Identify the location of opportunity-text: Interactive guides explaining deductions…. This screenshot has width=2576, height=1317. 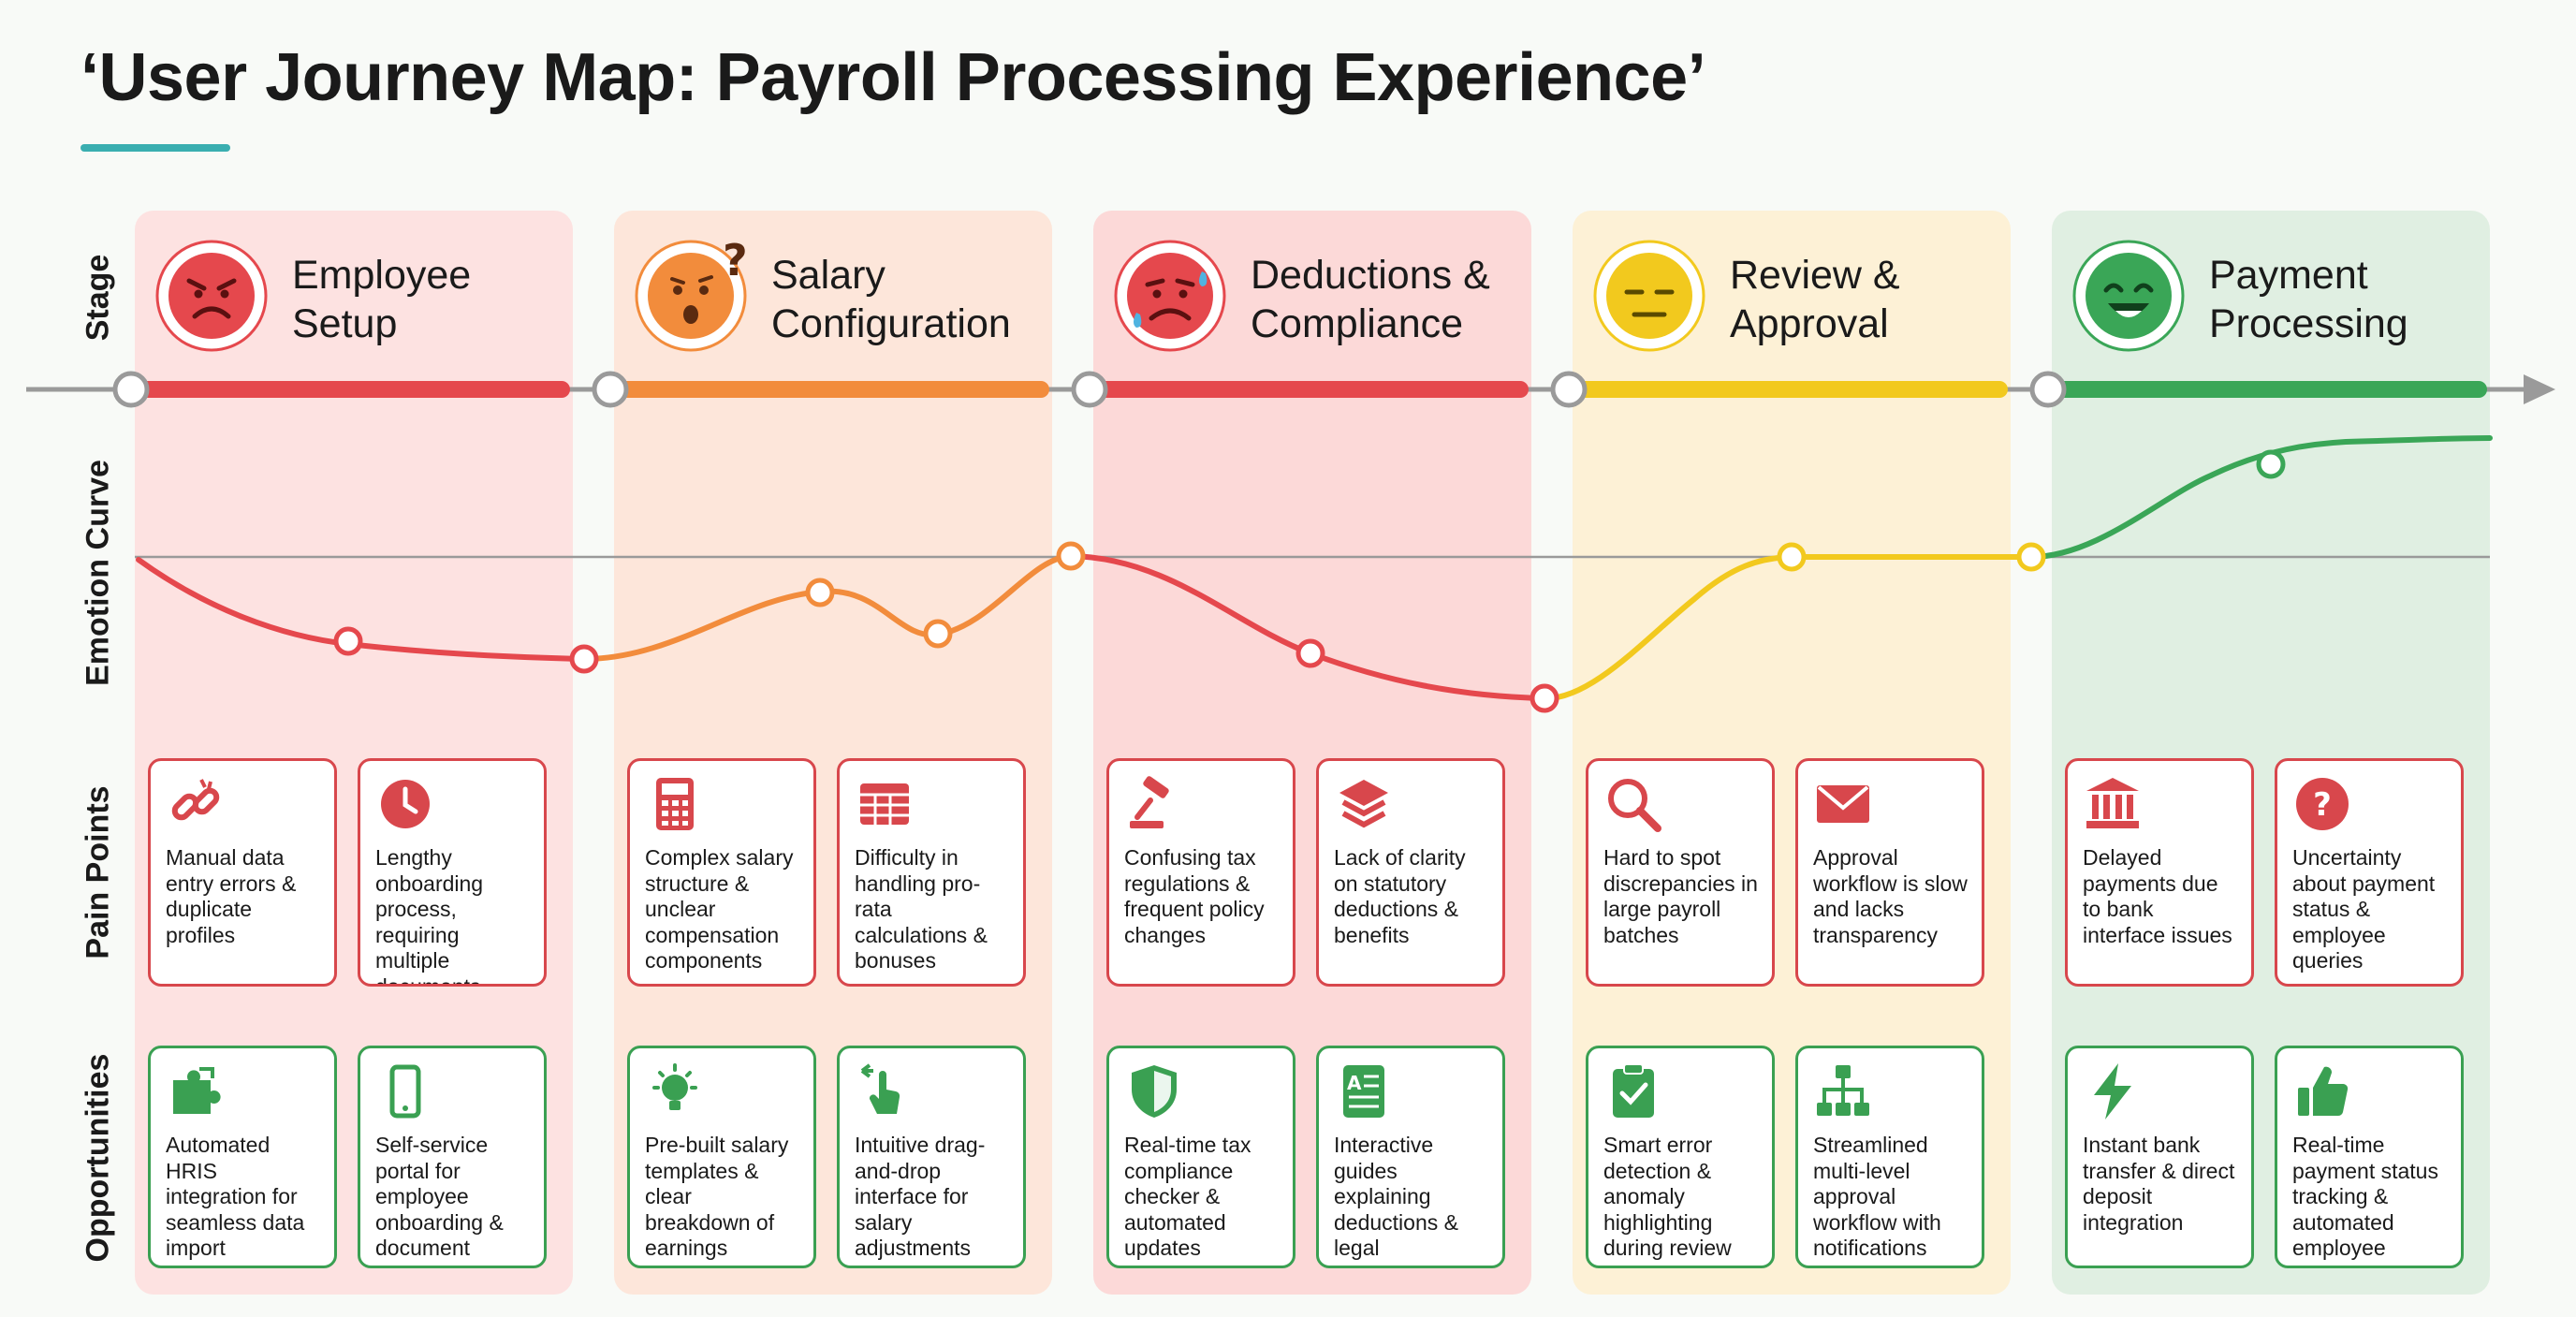
(1396, 1199).